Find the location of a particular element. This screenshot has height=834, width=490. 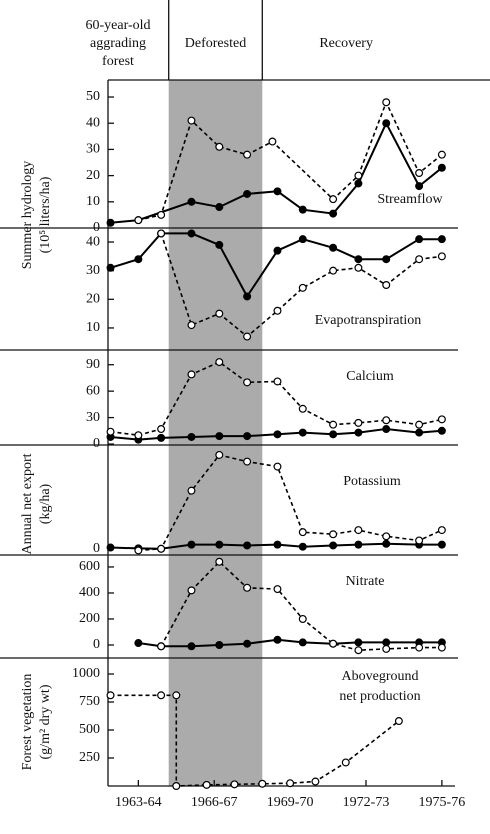

y-tick-label: 200 is located at coordinates (89, 618).